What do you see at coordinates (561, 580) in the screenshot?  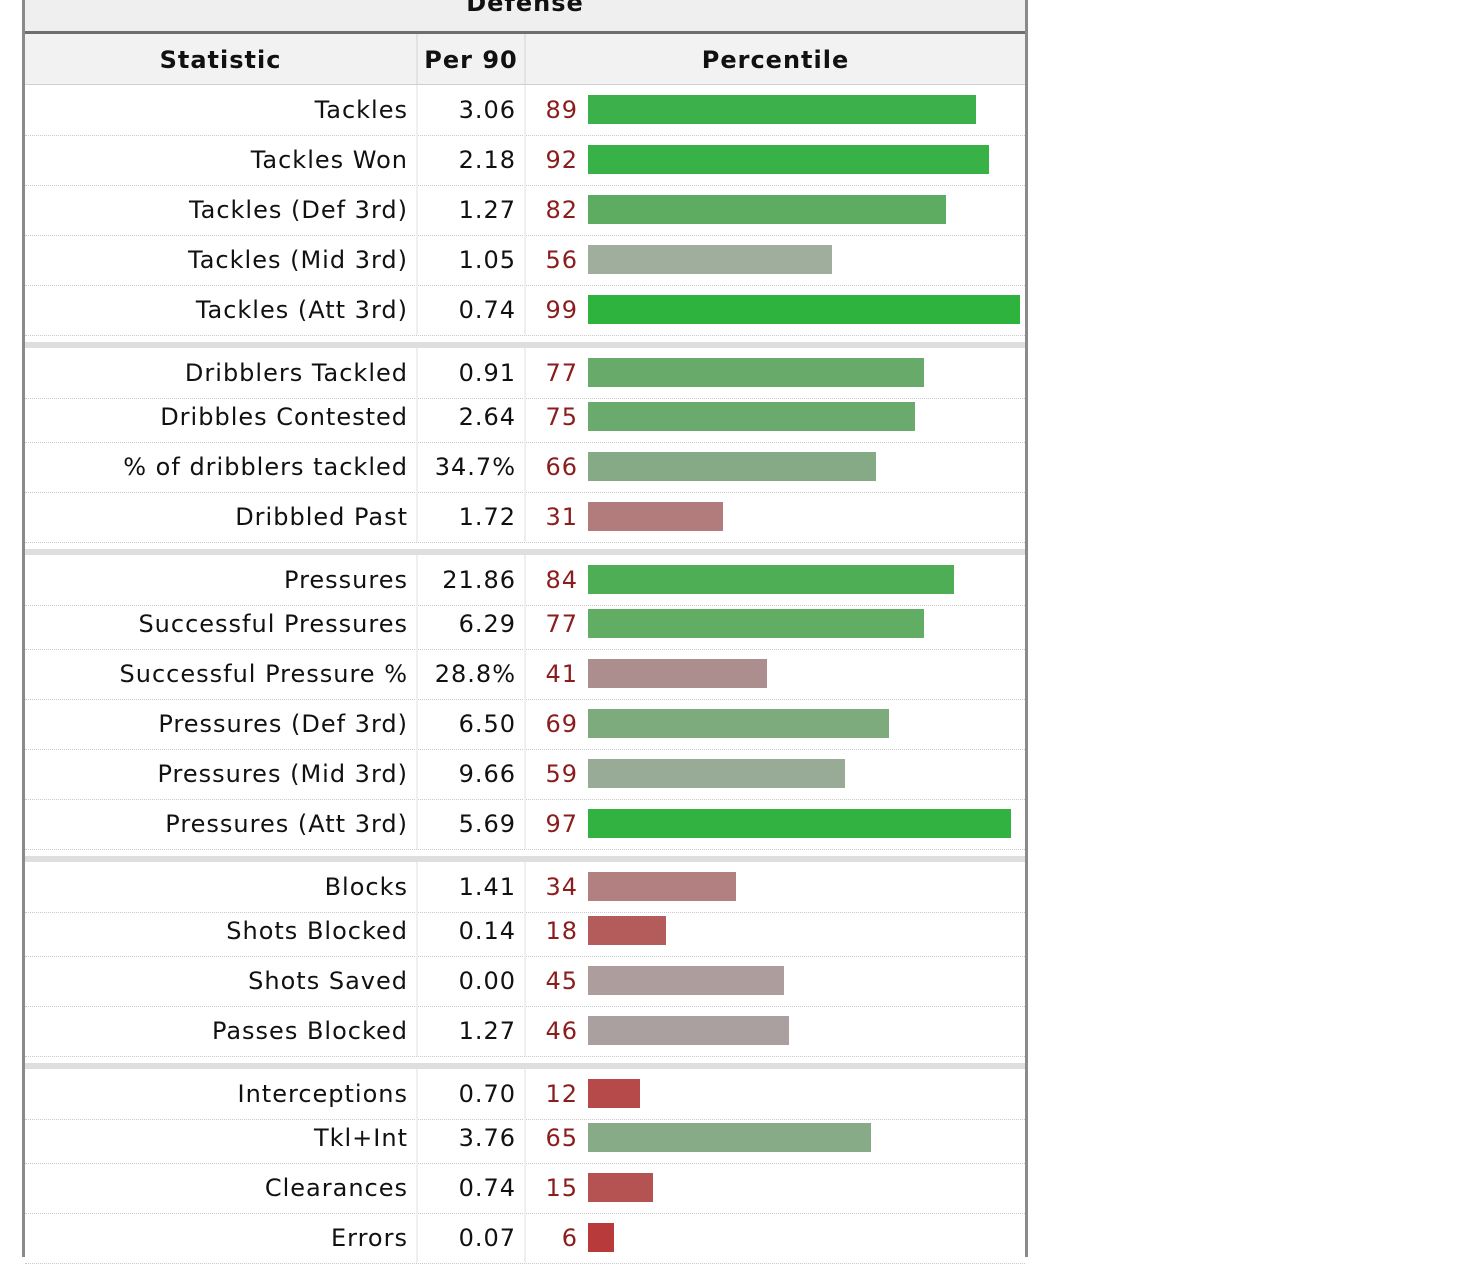 I see `percentile-value: 84` at bounding box center [561, 580].